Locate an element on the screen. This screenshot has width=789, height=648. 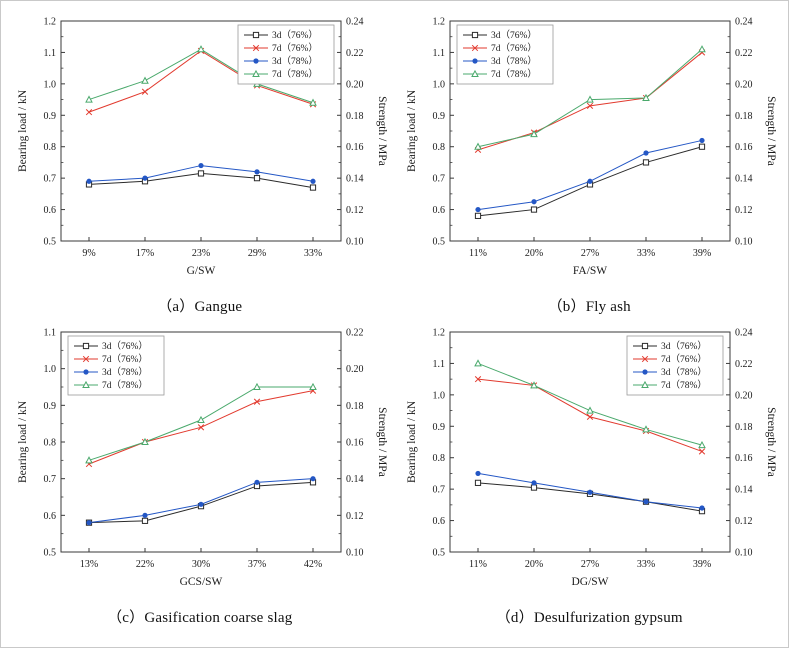
svg-text: 17% is located at coordinates (145, 253).